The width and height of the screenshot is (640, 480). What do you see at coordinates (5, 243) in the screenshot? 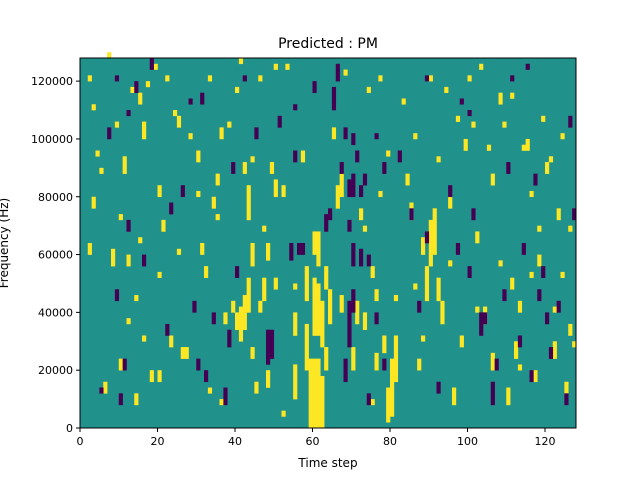
I see `y-axis-label: Frequency (Hz)` at bounding box center [5, 243].